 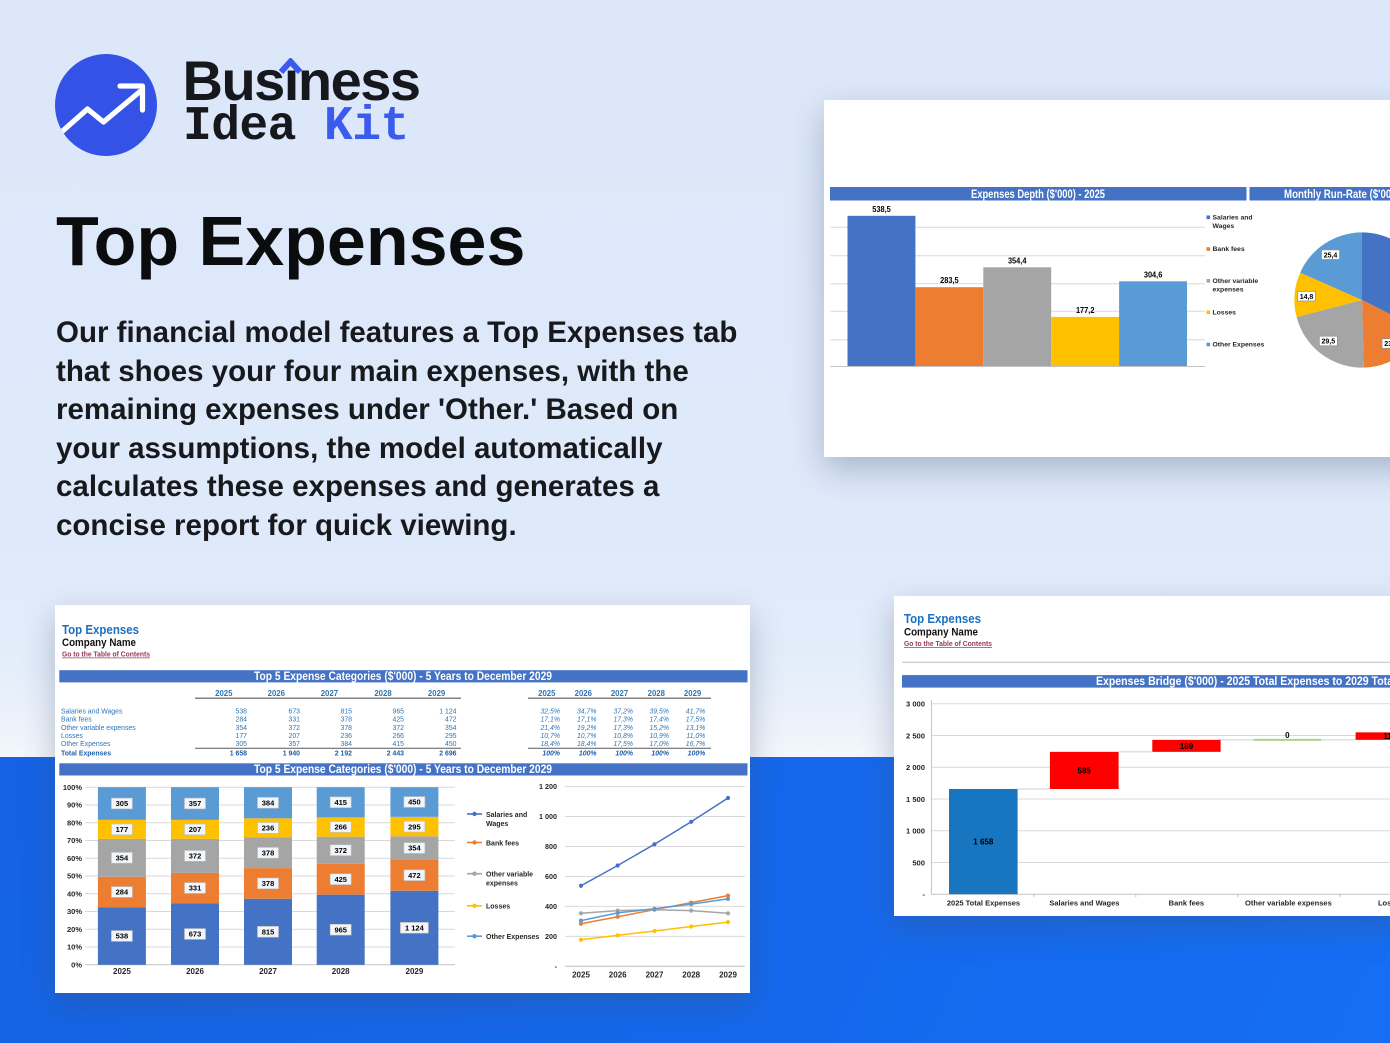 What do you see at coordinates (549, 728) in the screenshot?
I see `svg-text: 21,4%` at bounding box center [549, 728].